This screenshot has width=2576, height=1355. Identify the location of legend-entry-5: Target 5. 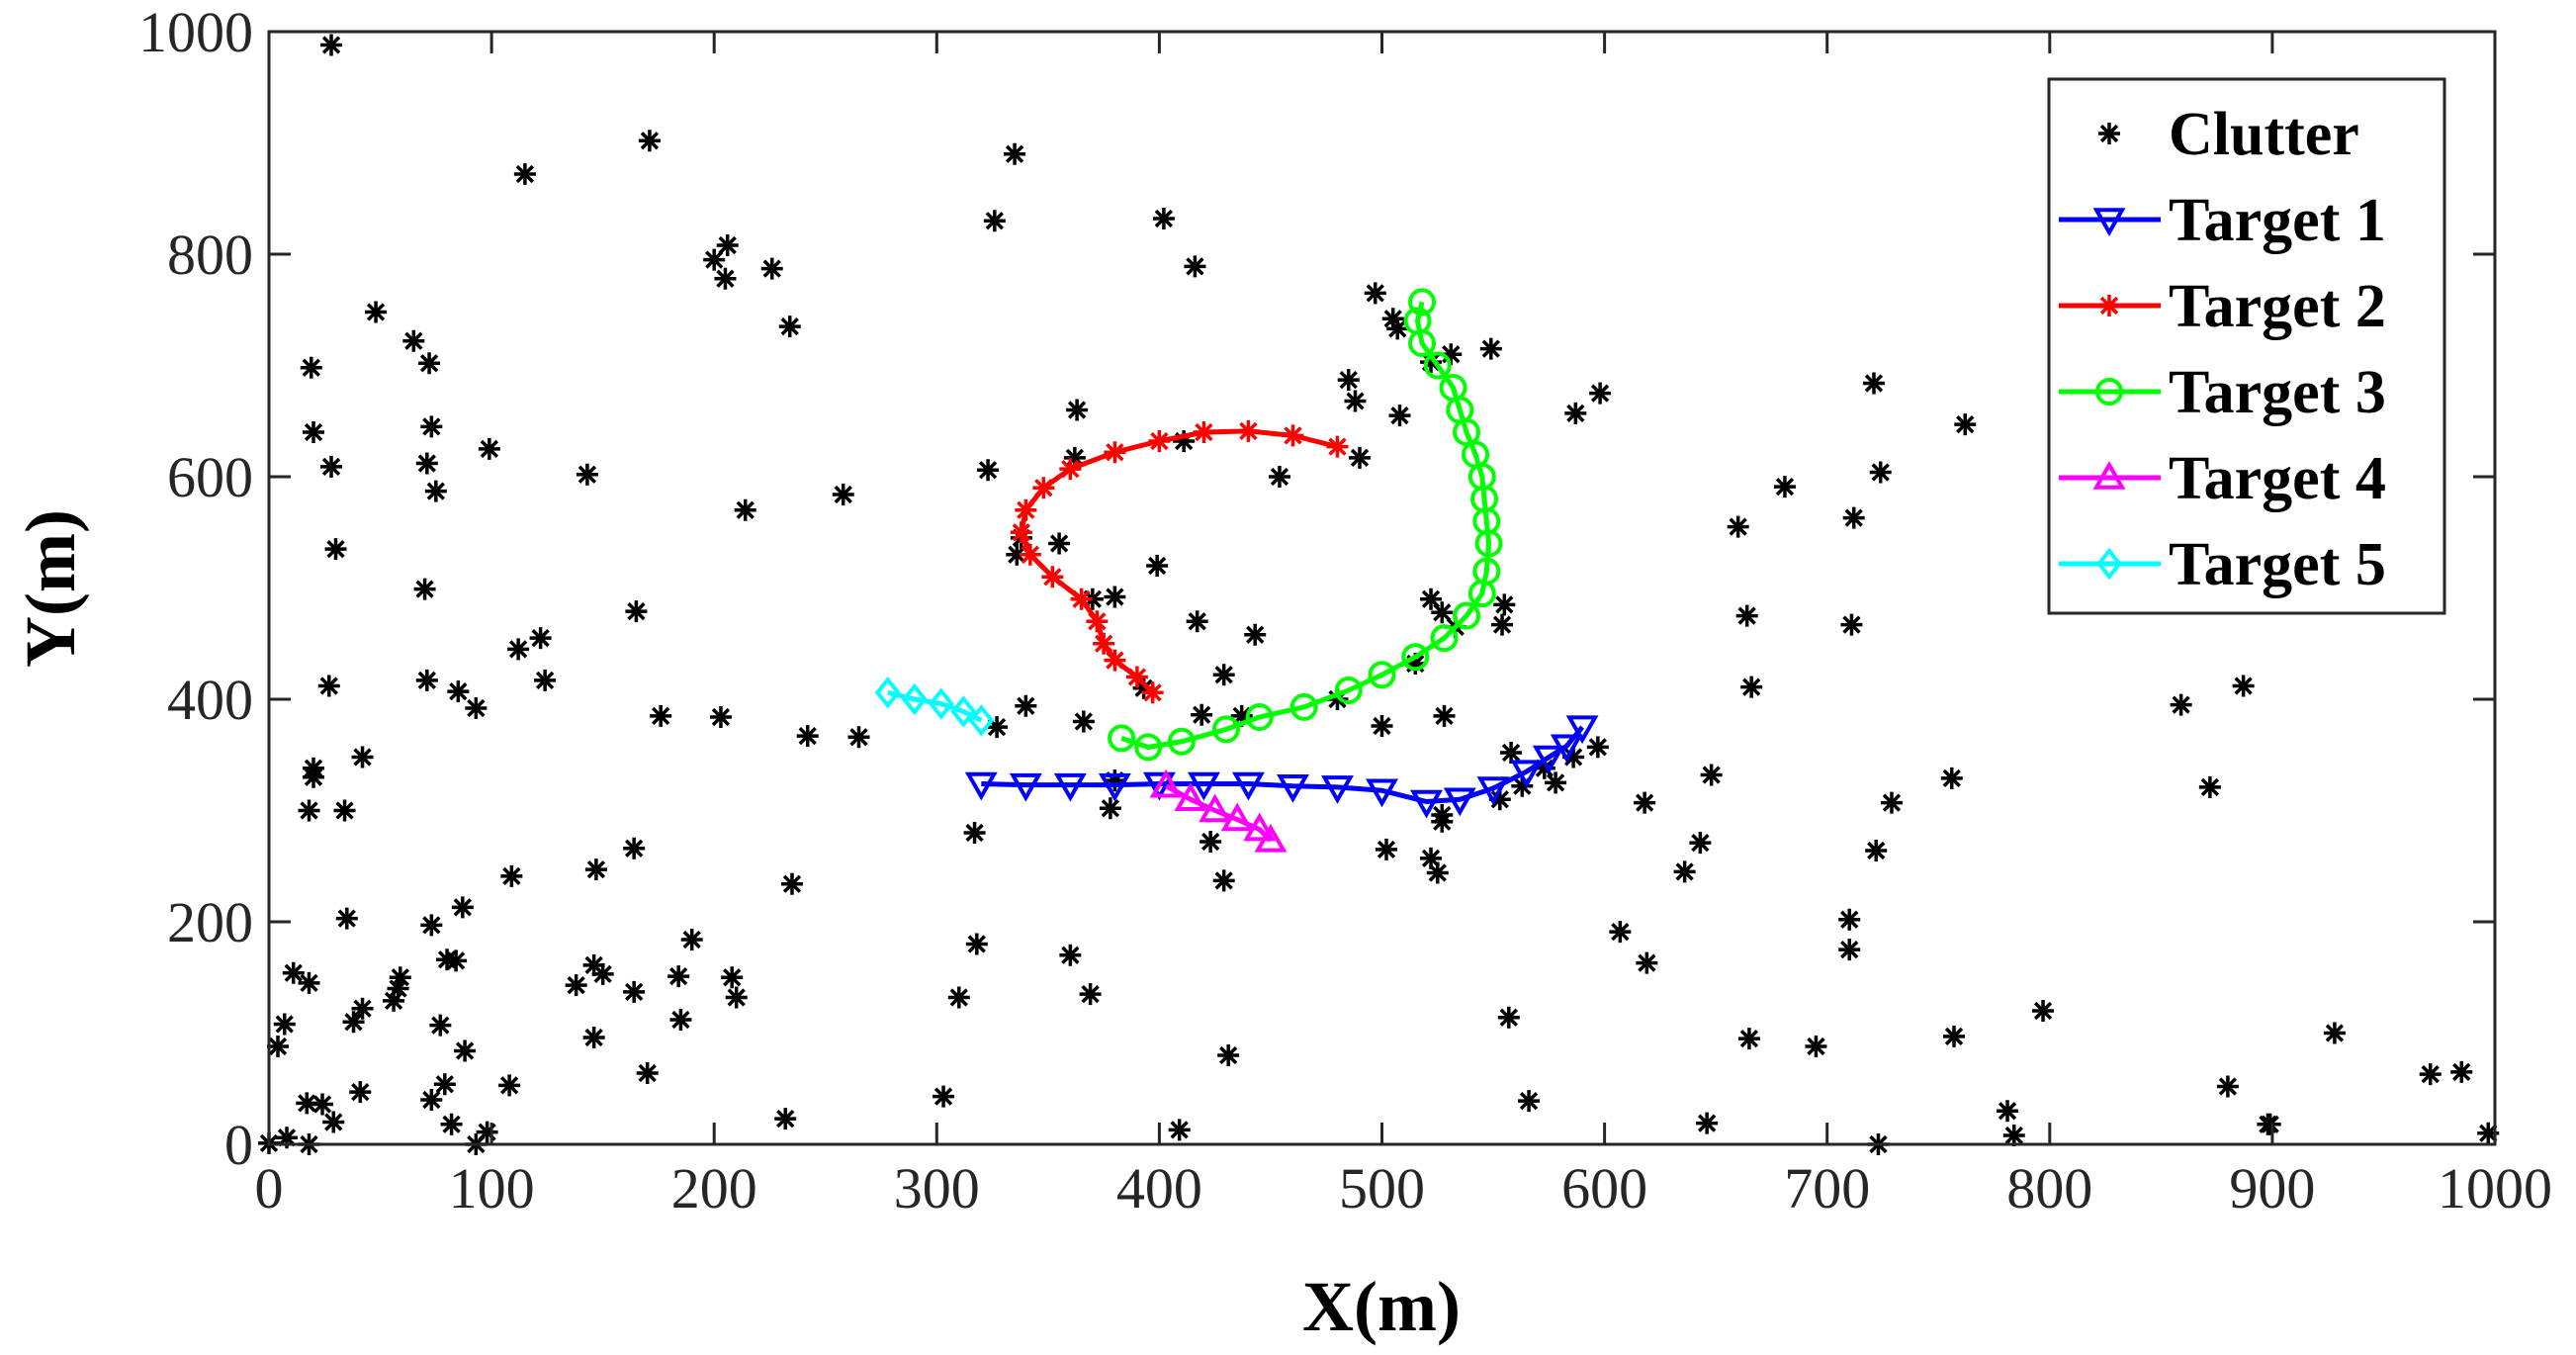
(2222, 565).